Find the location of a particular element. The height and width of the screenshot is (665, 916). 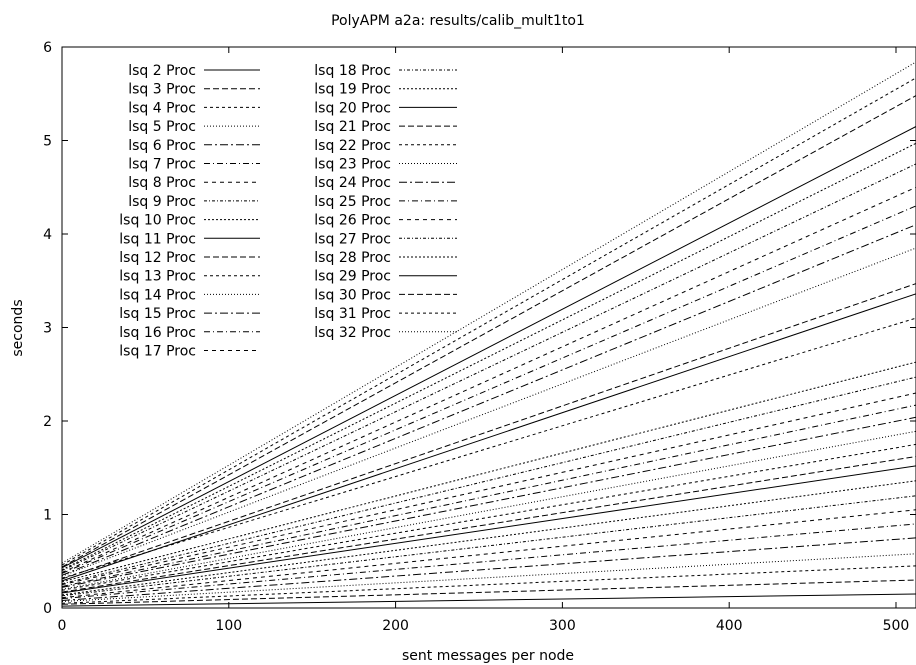

y-axis-label: seconds is located at coordinates (18, 327).